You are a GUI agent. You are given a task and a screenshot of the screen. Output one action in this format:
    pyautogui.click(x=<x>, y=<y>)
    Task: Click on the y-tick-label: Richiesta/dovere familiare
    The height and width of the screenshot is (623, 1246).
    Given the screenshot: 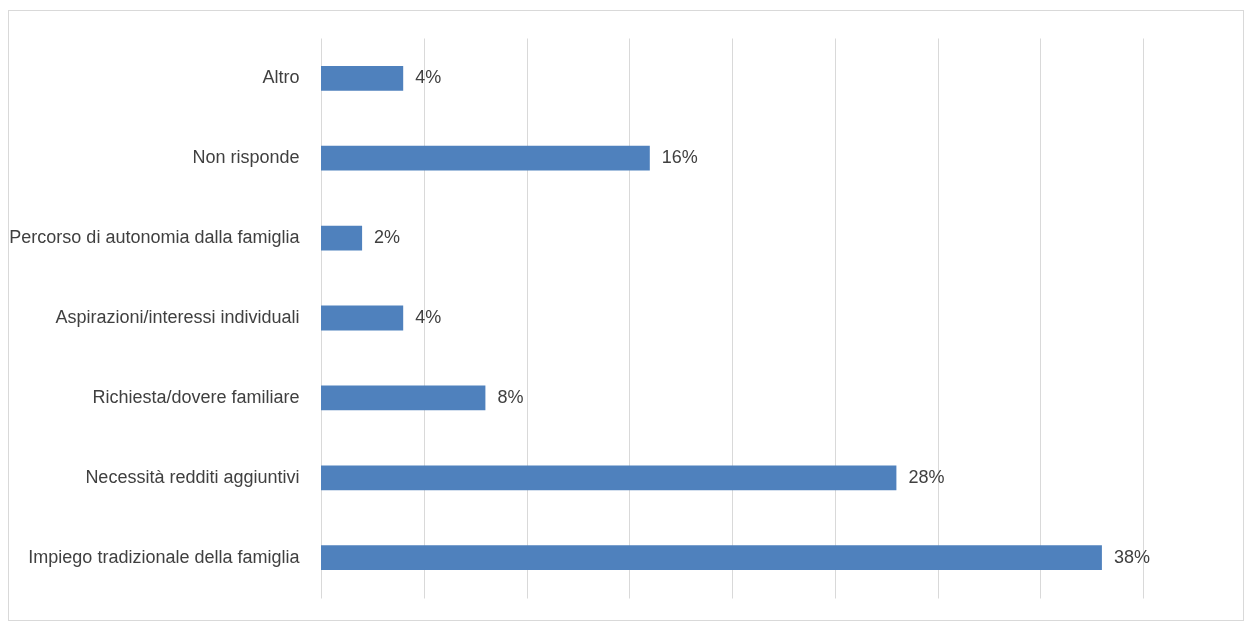 What is the action you would take?
    pyautogui.click(x=196, y=396)
    